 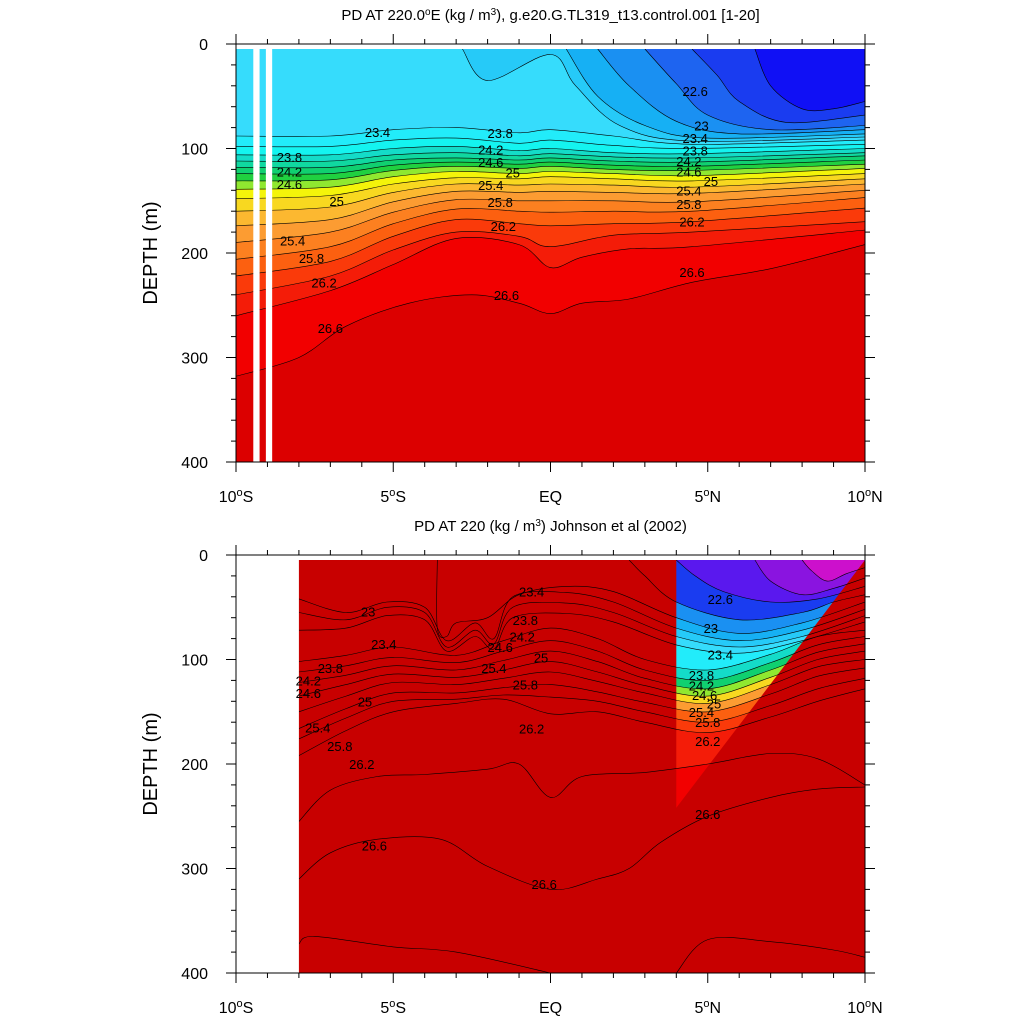 I want to click on no-data-region, so click(x=267, y=764).